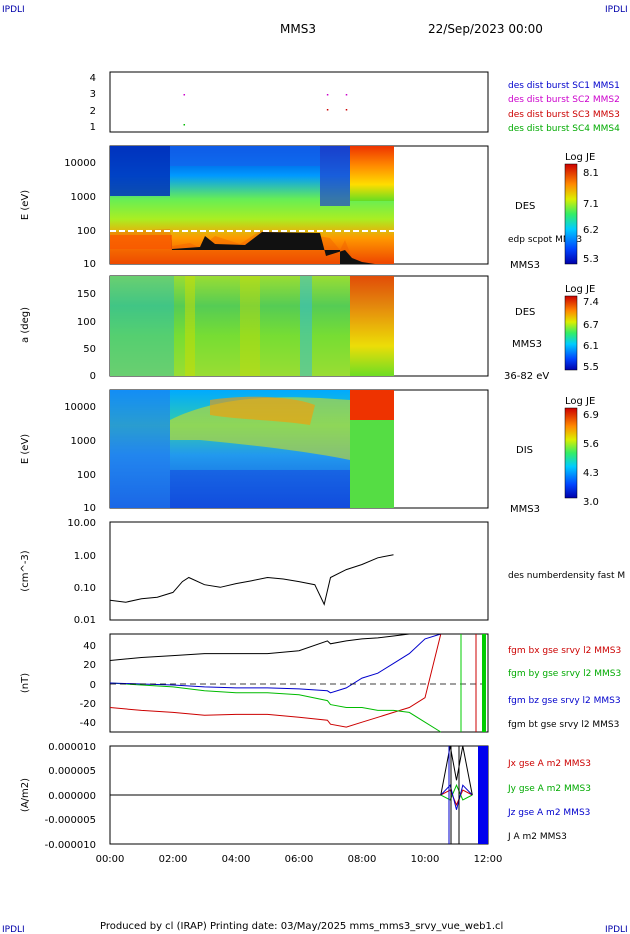  What do you see at coordinates (566, 576) in the screenshot?
I see `density-legend: des numberdensity fast M` at bounding box center [566, 576].